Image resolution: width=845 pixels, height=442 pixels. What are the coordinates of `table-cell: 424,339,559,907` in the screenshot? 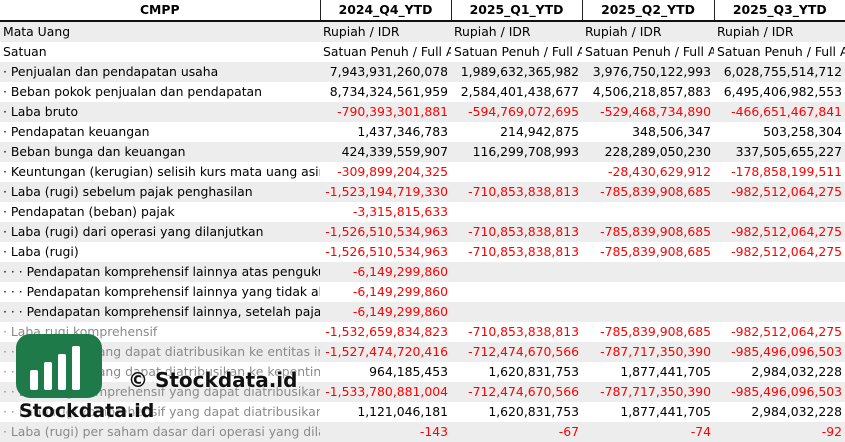 It's located at (385, 152).